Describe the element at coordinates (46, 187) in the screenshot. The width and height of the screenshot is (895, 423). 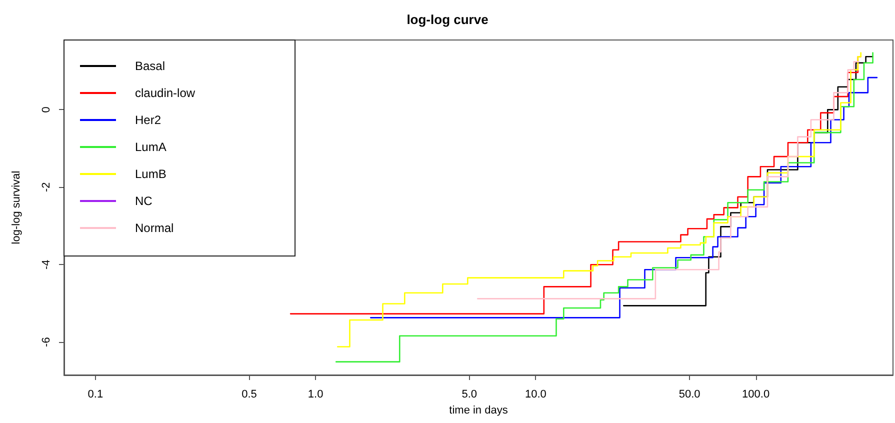
I see `y-tick-label: -2` at that location.